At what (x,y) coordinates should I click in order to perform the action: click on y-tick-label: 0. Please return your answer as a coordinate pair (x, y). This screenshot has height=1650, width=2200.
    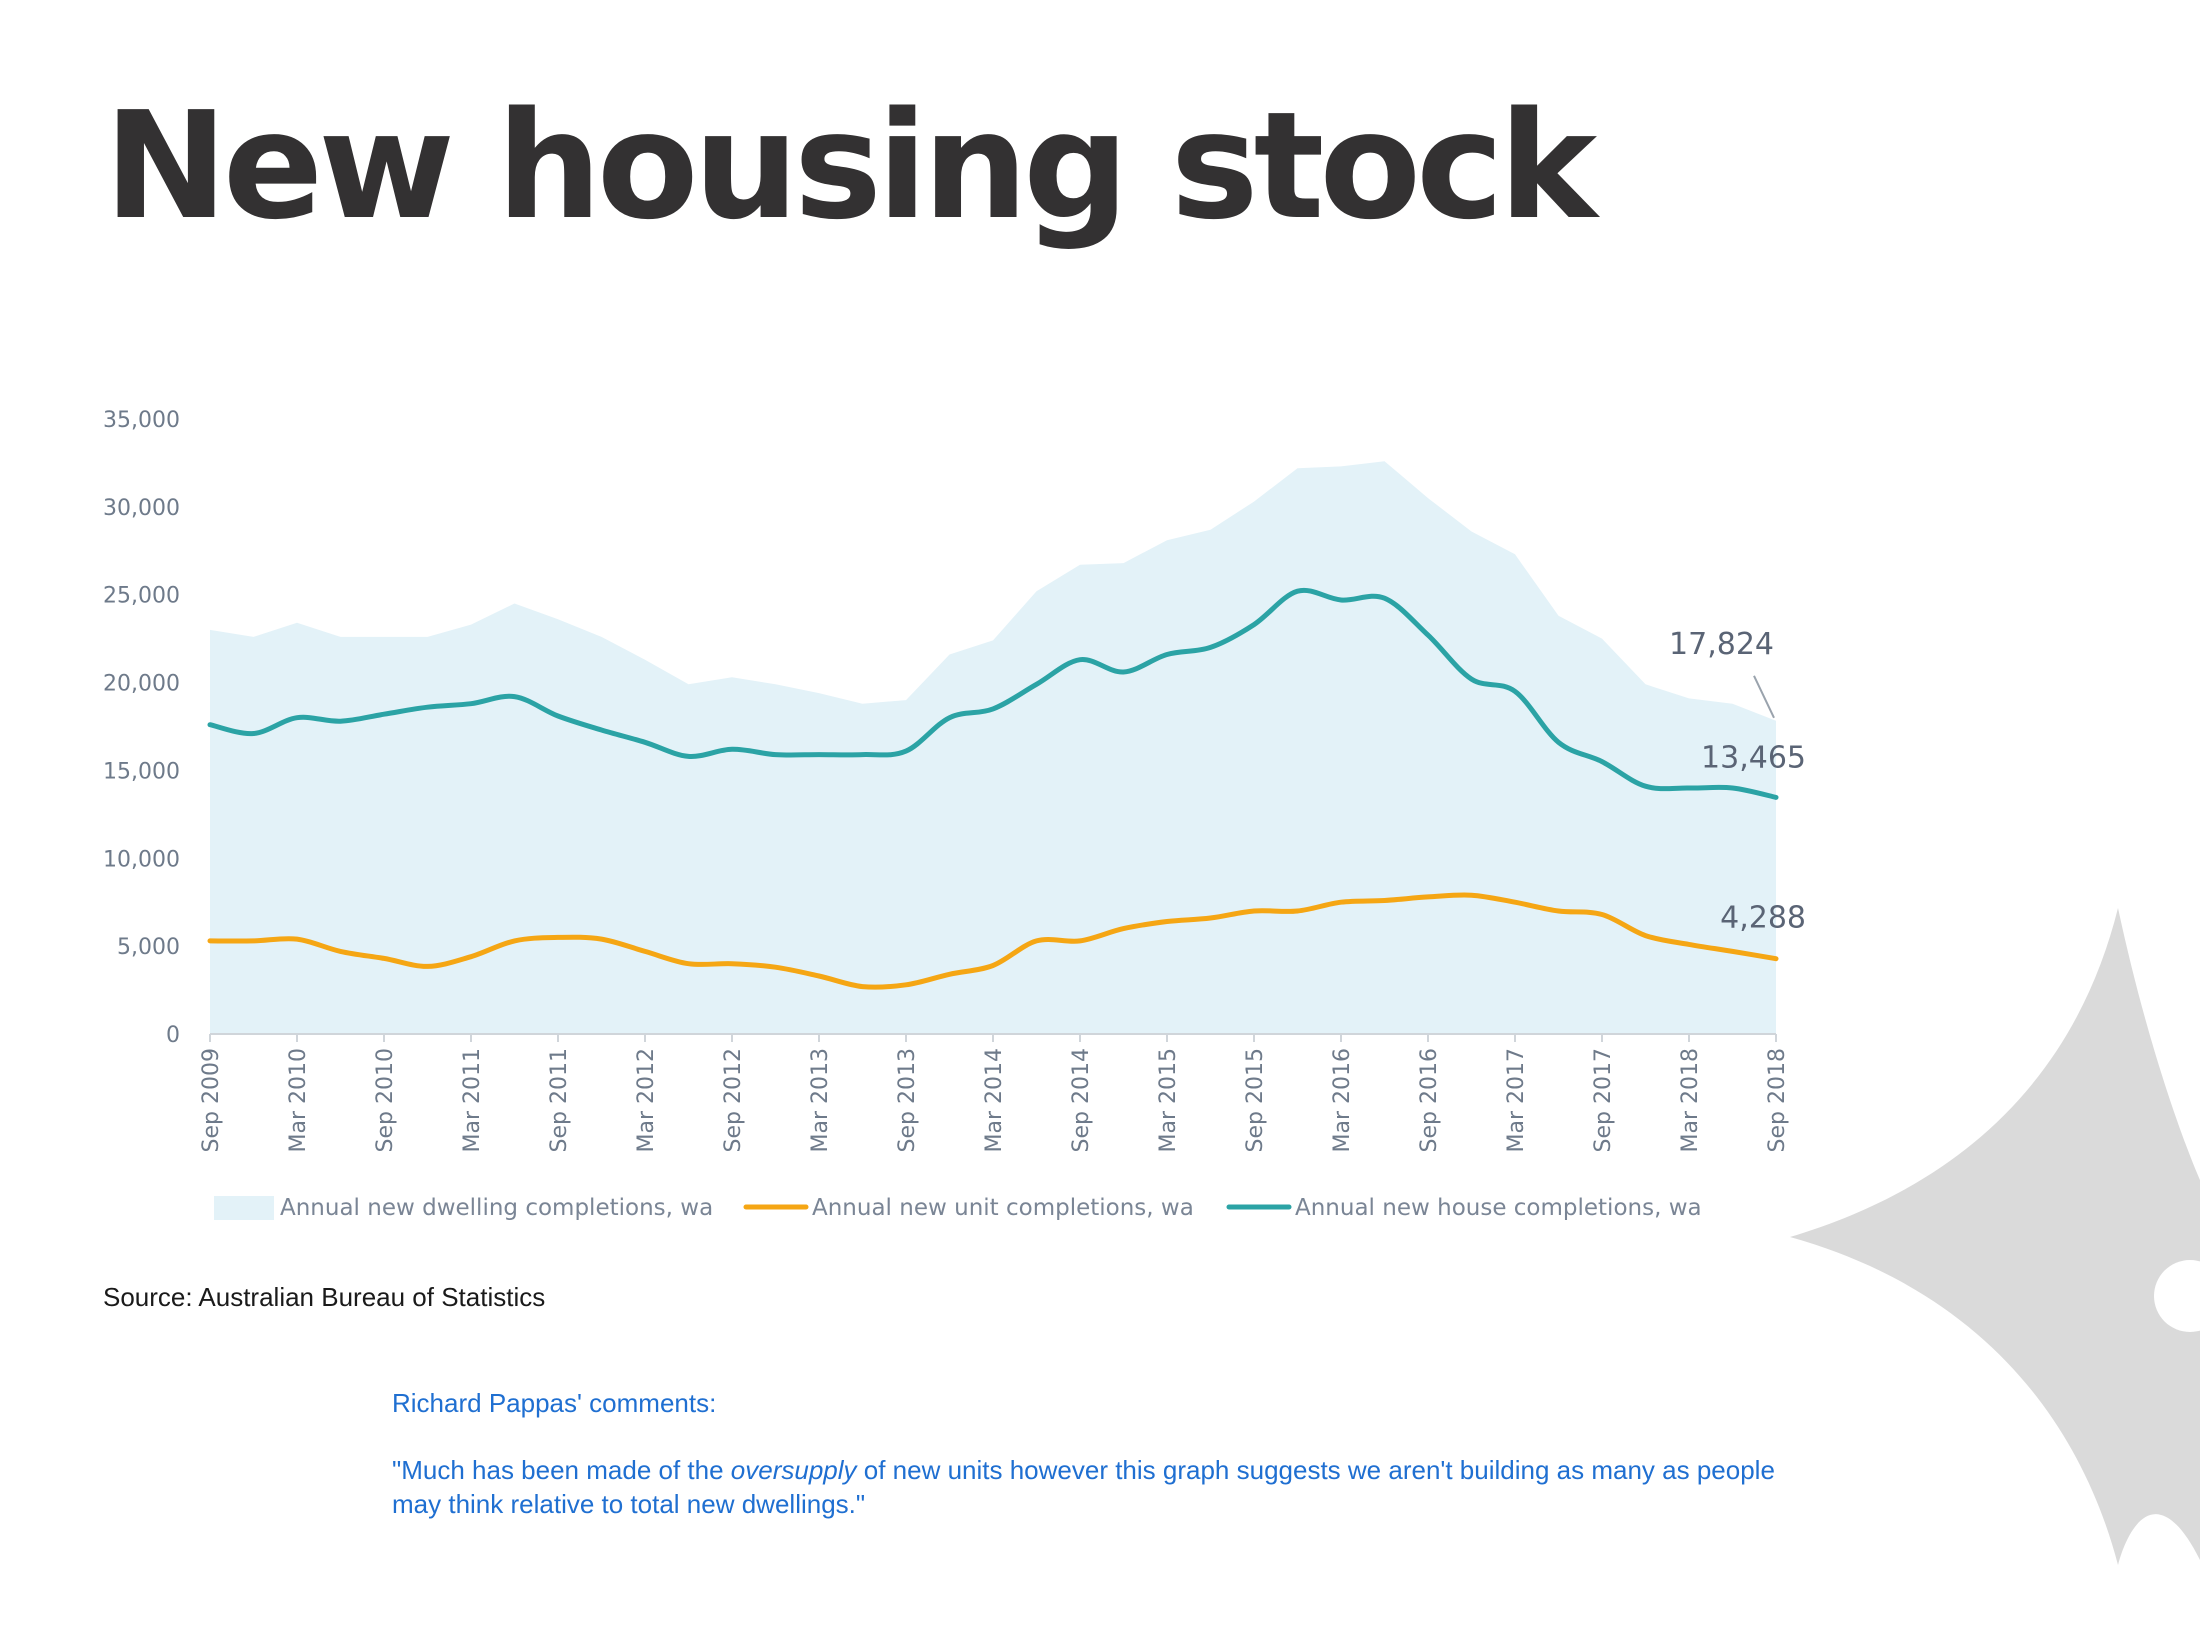
    Looking at the image, I should click on (173, 1035).